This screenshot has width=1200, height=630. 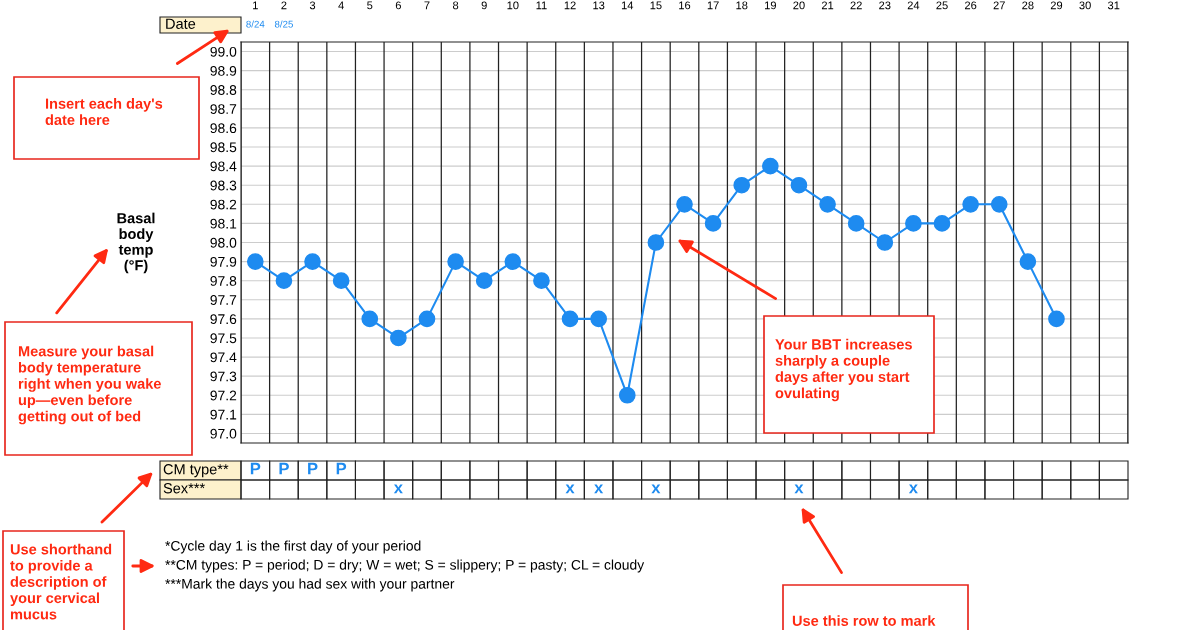 I want to click on y-tick-label: 97.6, so click(x=223, y=319).